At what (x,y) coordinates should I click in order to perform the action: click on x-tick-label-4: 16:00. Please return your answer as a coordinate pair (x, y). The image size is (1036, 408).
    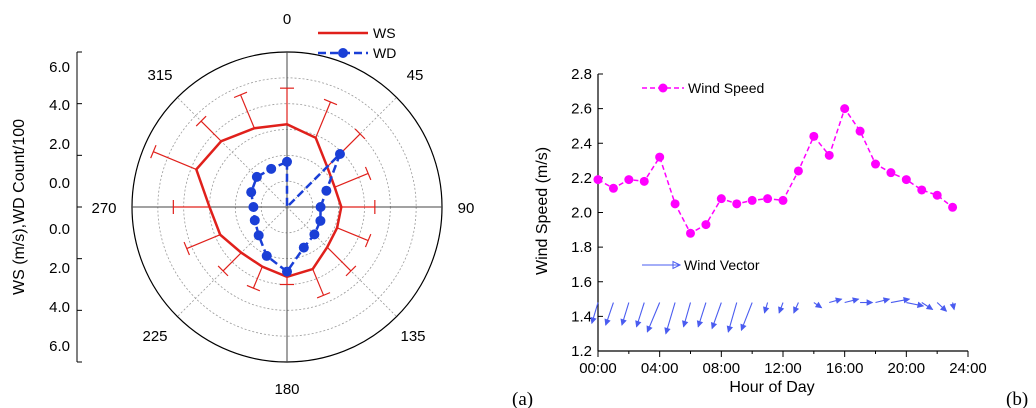
    Looking at the image, I should click on (845, 368).